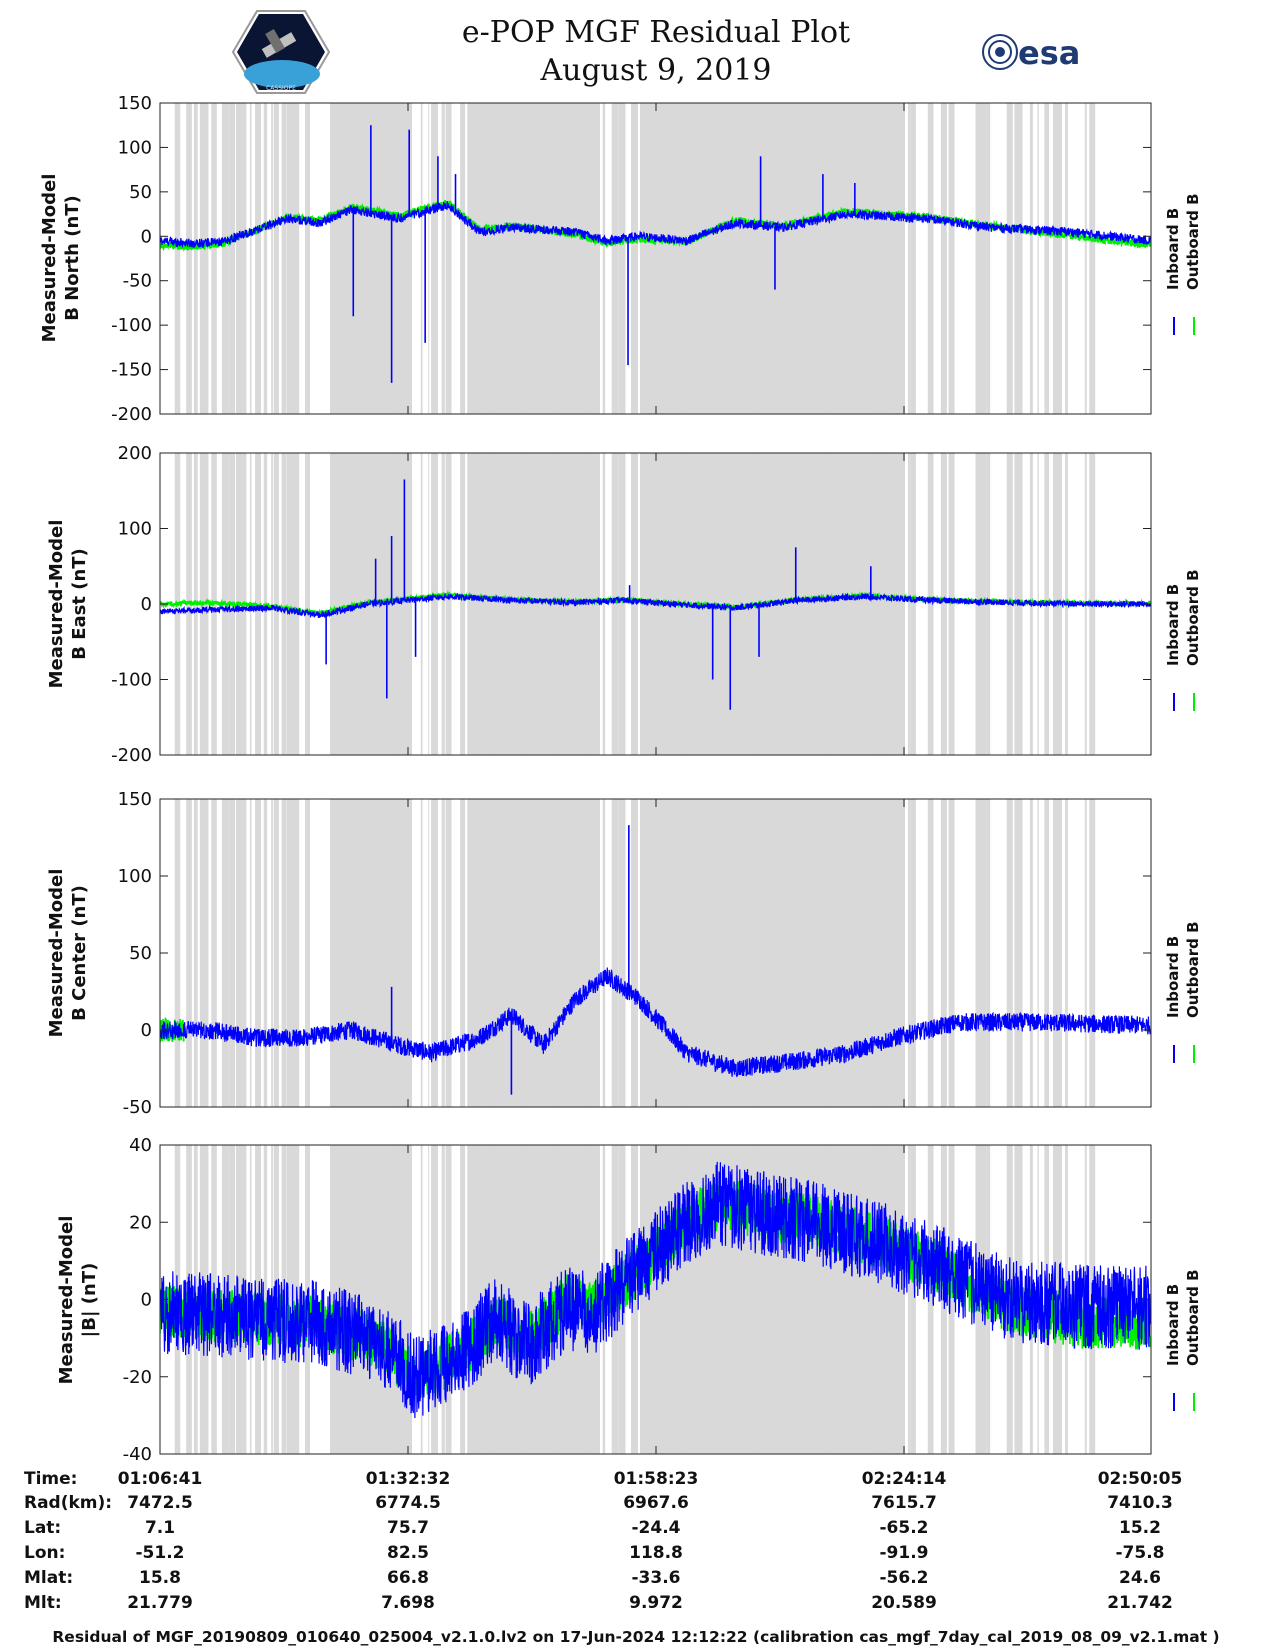 This screenshot has width=1275, height=1650. Describe the element at coordinates (408, 1479) in the screenshot. I see `table-cell: 01:32:32` at that location.